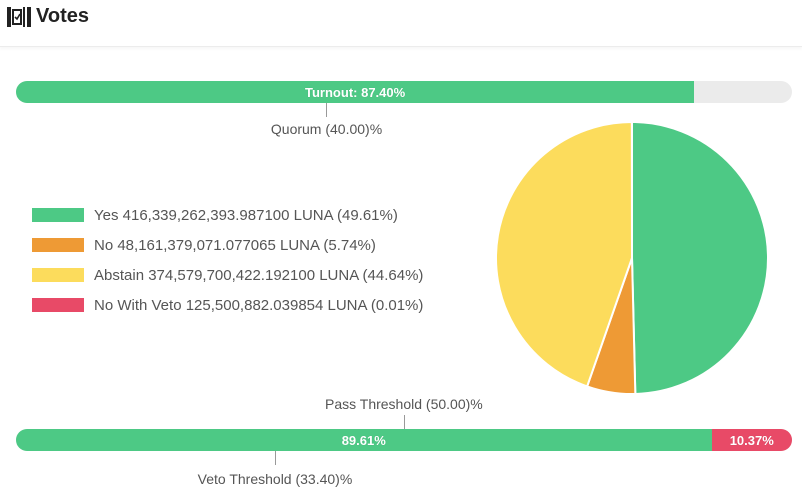 This screenshot has width=802, height=495. What do you see at coordinates (401, 23) in the screenshot?
I see `votes-header: Votes` at bounding box center [401, 23].